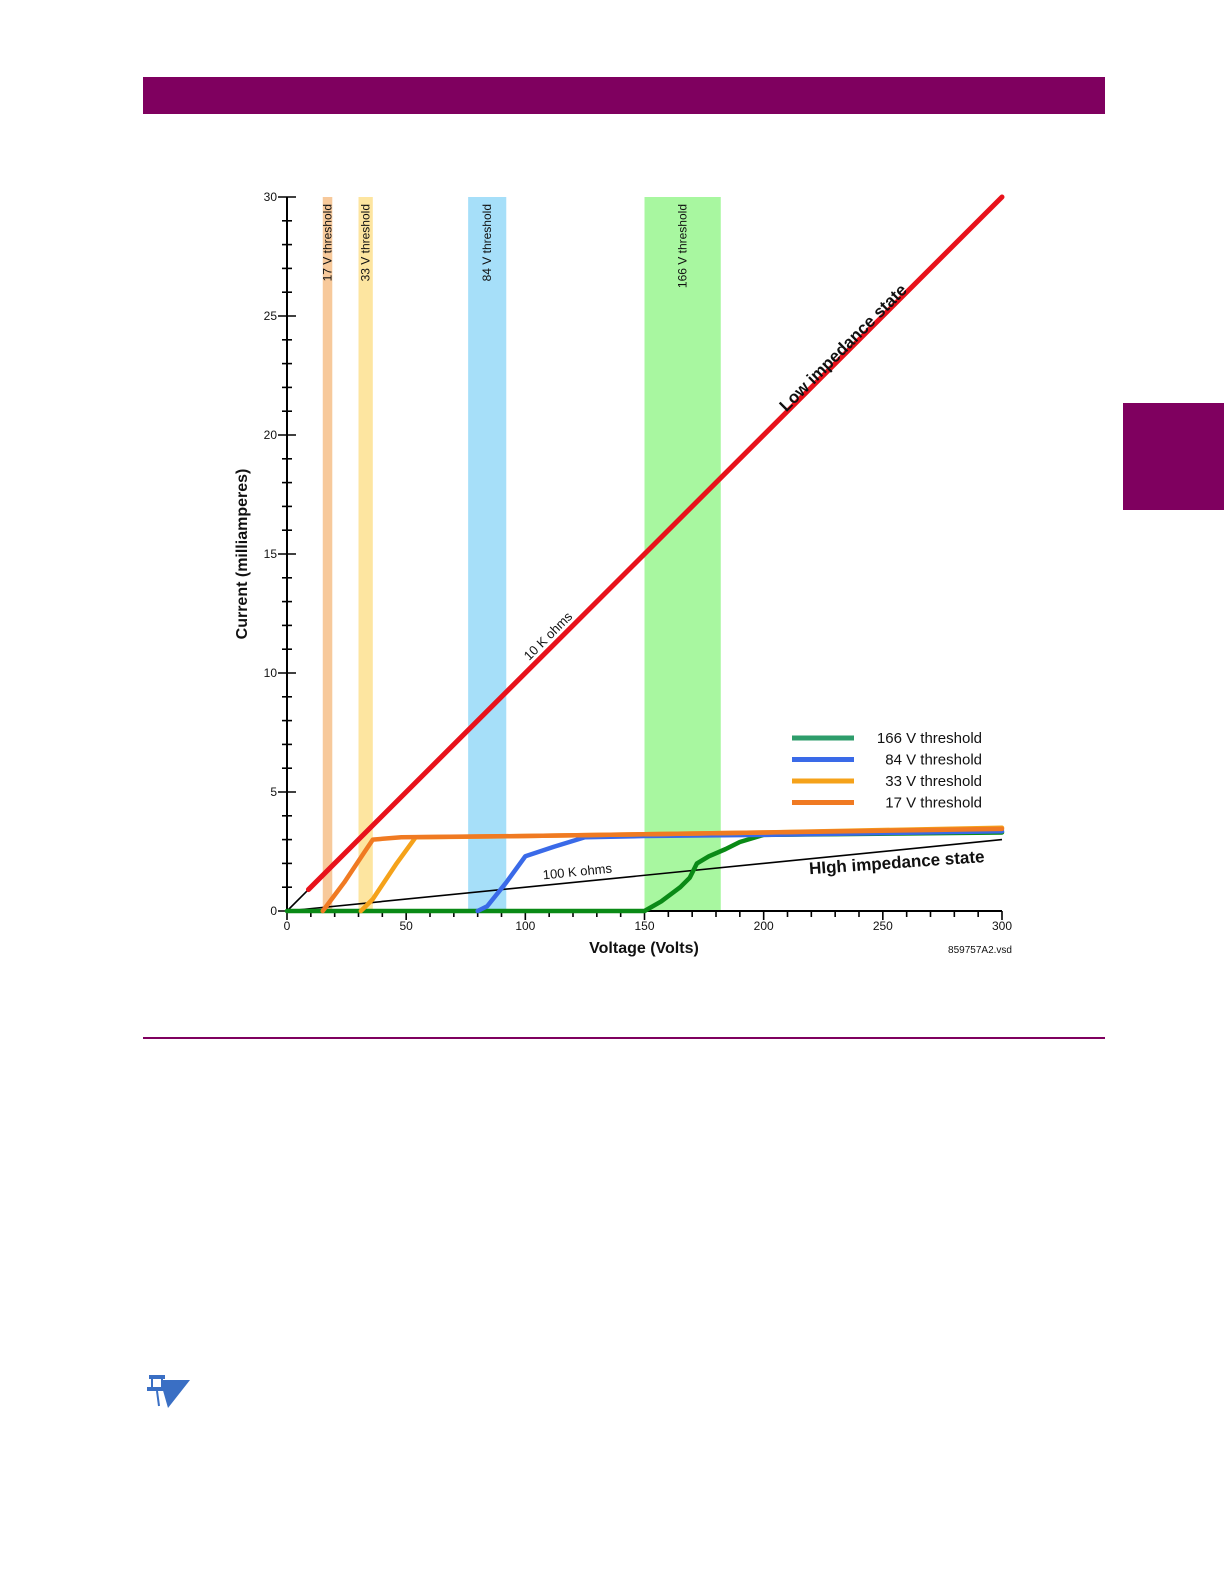 This screenshot has width=1224, height=1584. What do you see at coordinates (624, 1038) in the screenshot?
I see `section-rule` at bounding box center [624, 1038].